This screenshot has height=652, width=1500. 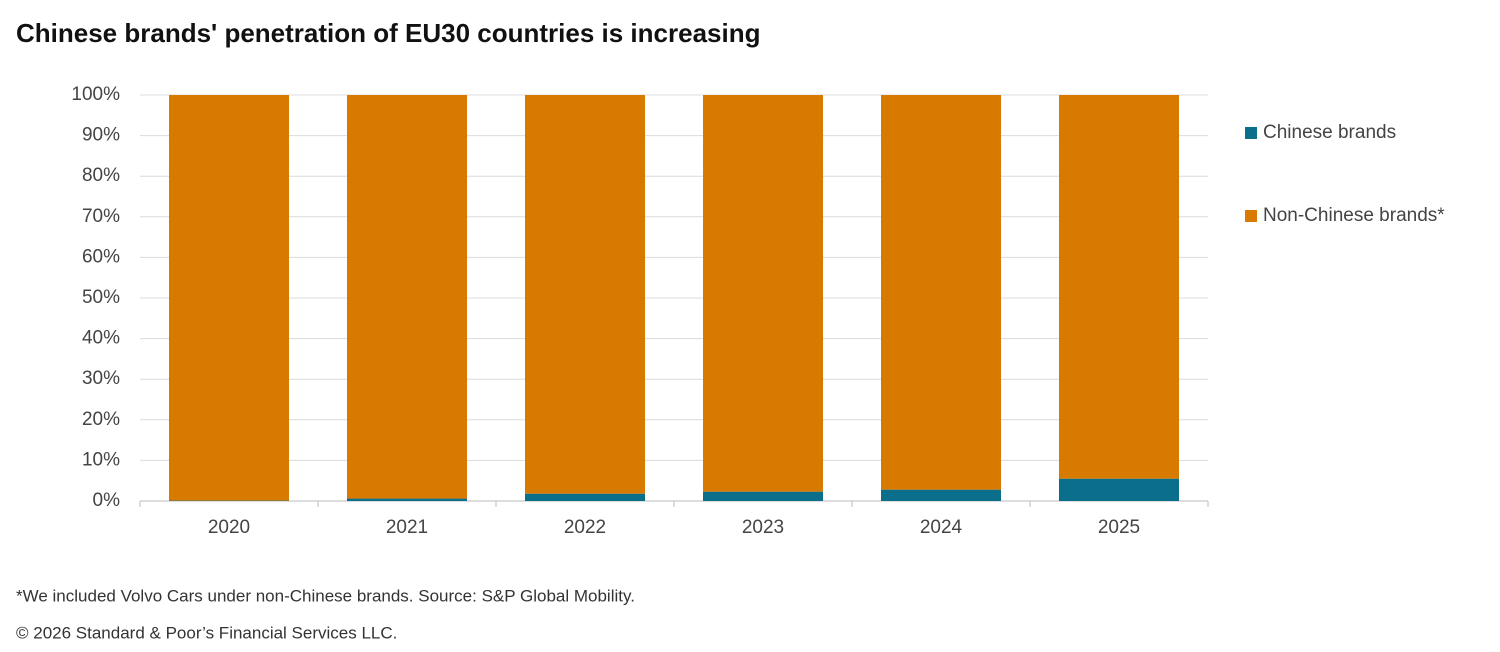 What do you see at coordinates (763, 527) in the screenshot?
I see `x-tick-label: 2023` at bounding box center [763, 527].